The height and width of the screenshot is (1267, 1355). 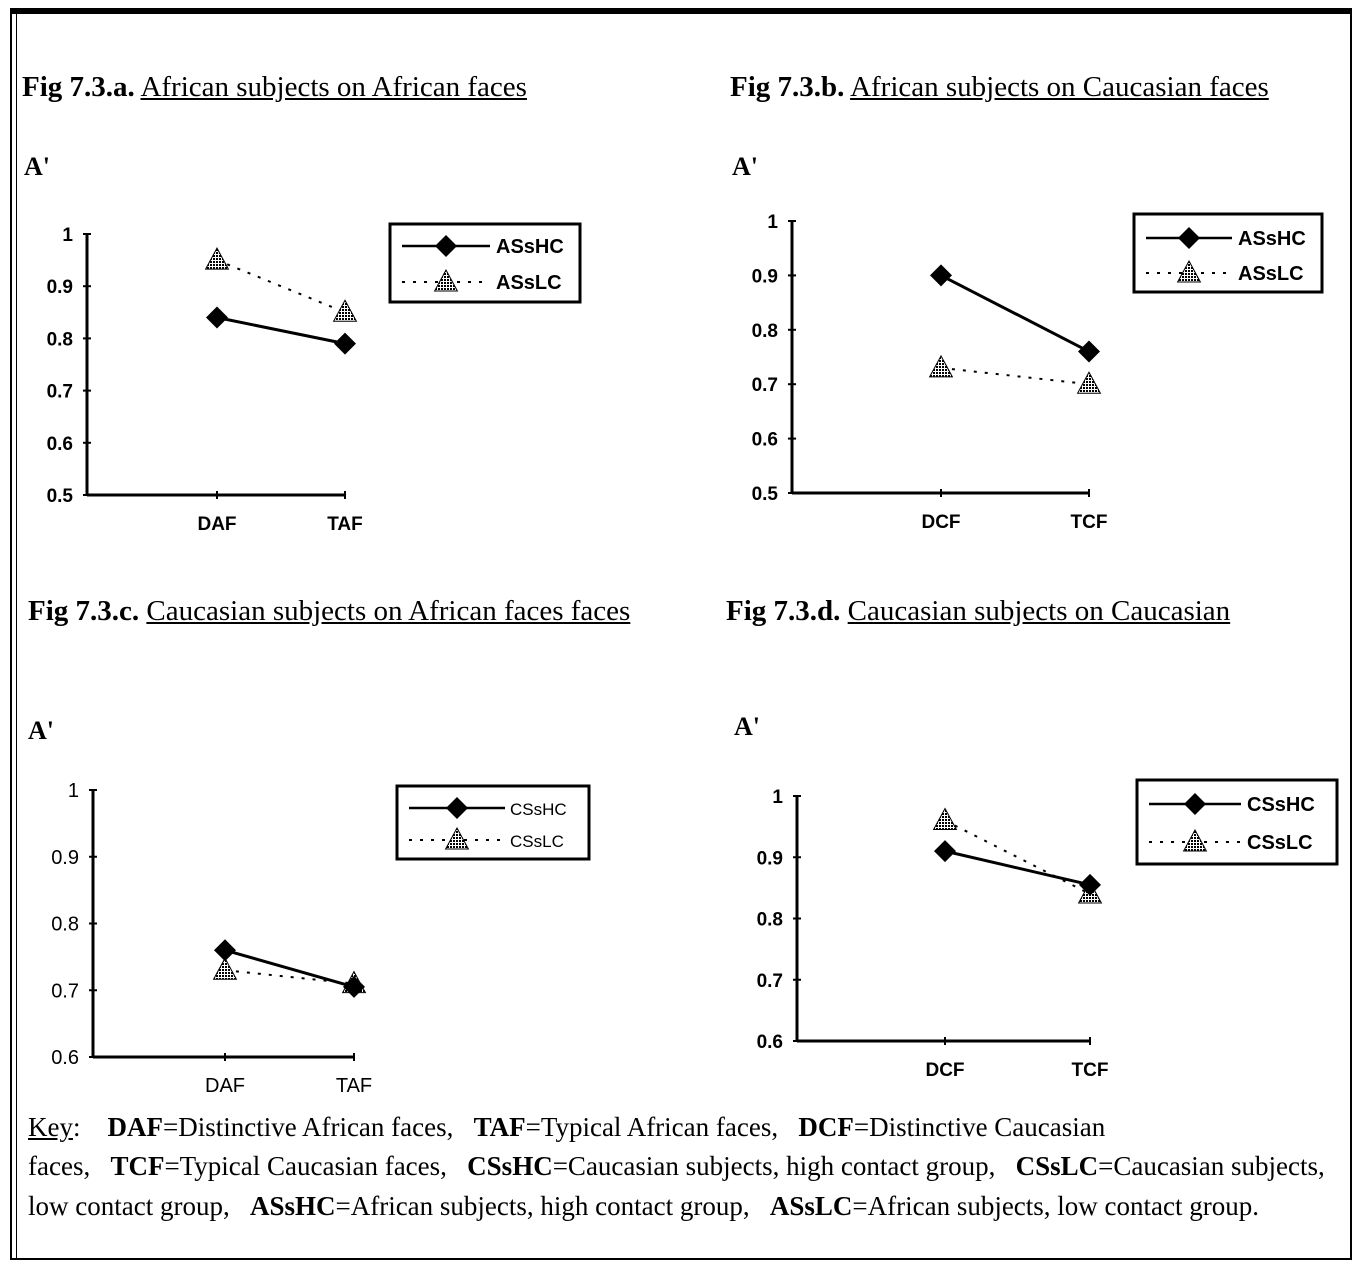 I want to click on point-csslc-dcf, so click(x=945, y=818).